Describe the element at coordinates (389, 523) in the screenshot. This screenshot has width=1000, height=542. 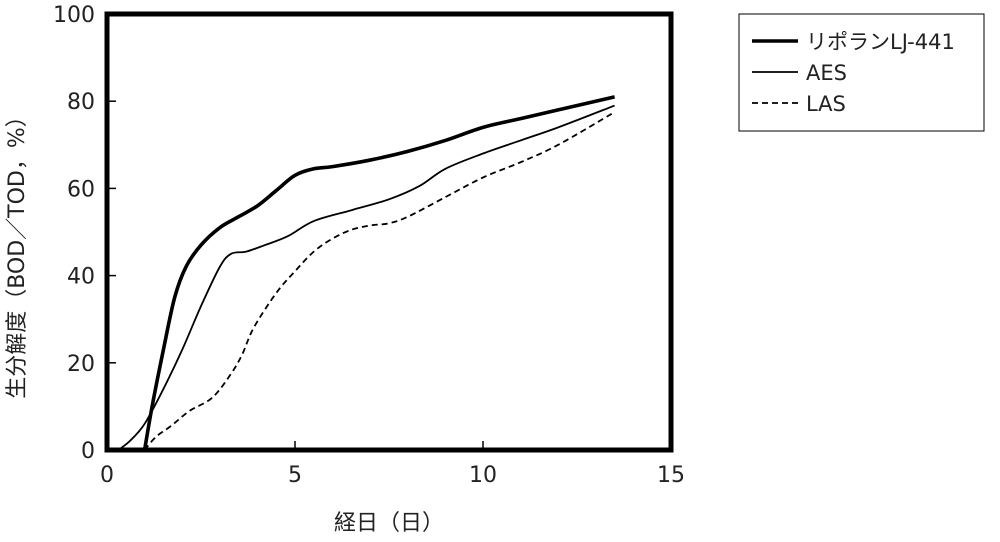
I see `x-axis-title: 経日（日）` at that location.